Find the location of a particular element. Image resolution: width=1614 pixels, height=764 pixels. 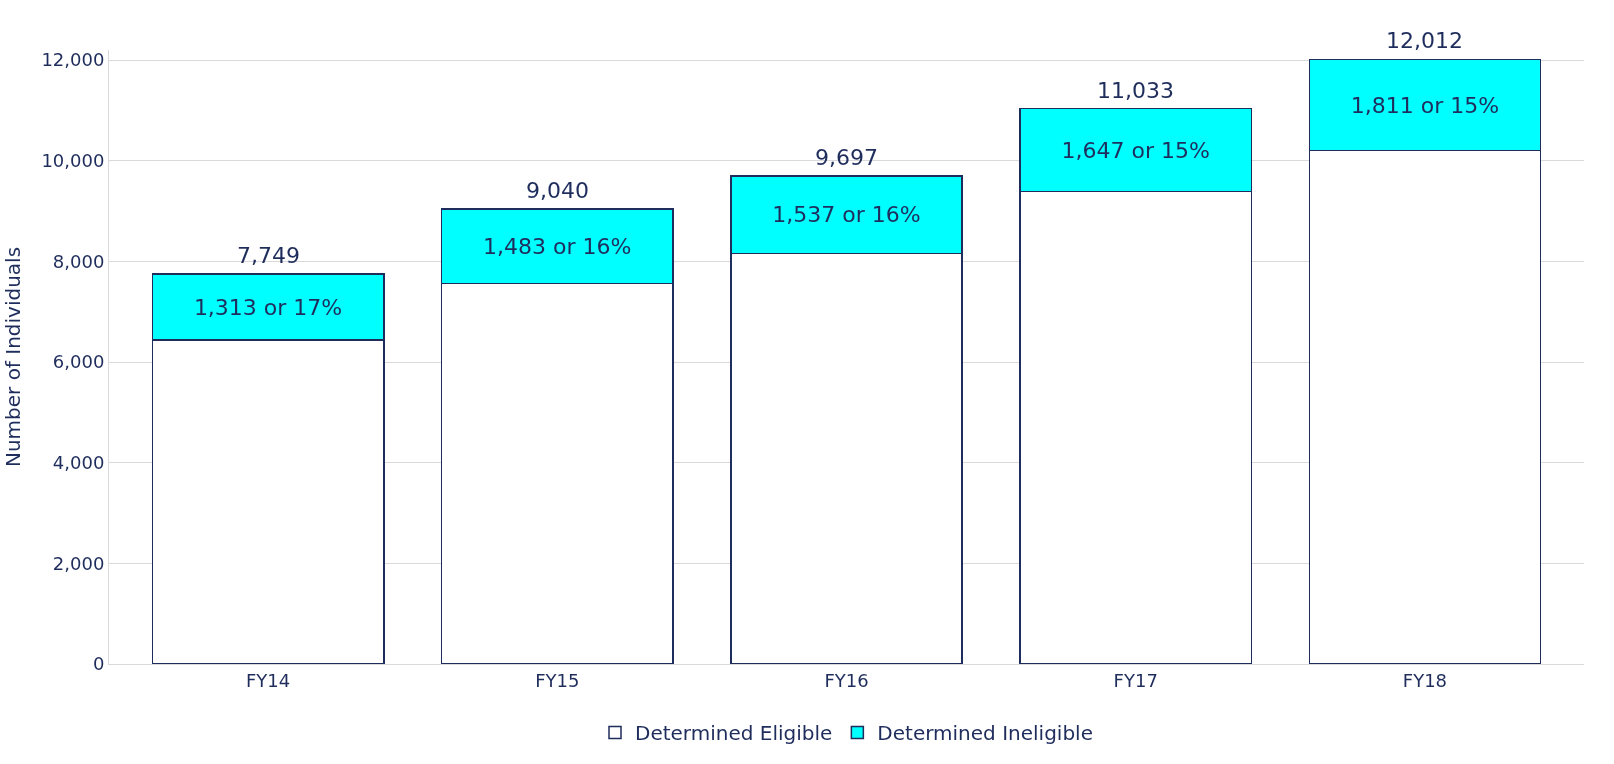

total-label: 9,697 is located at coordinates (846, 157).